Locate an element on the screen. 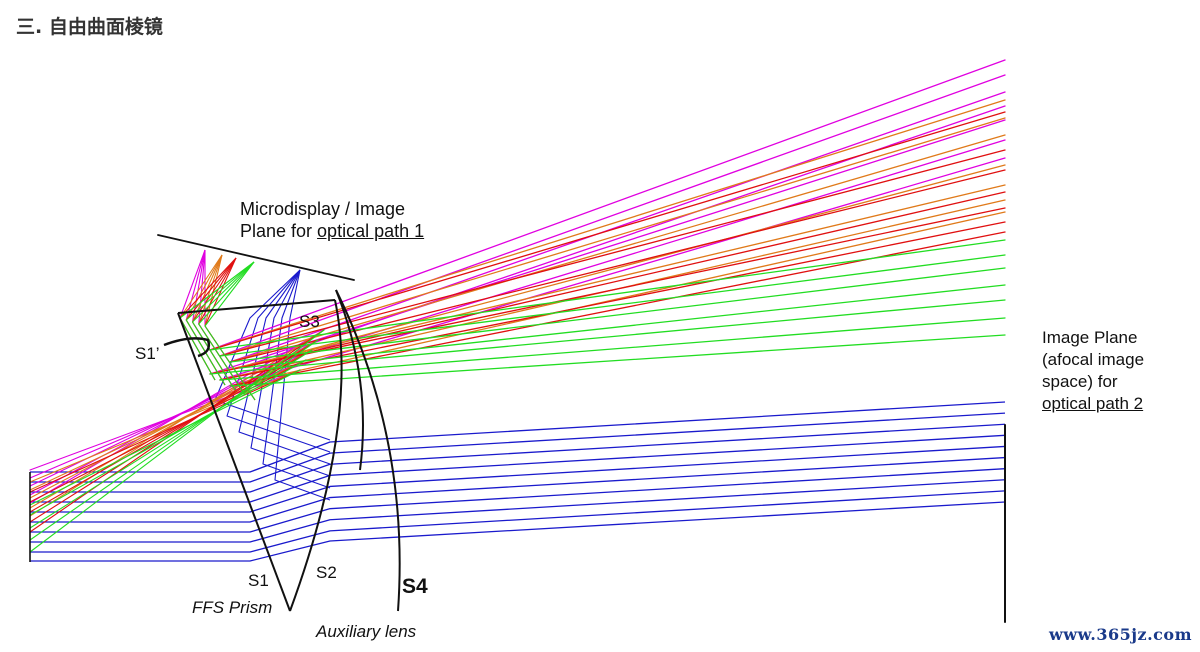  optical-path-2-link: optical path 2 is located at coordinates (1093, 403).